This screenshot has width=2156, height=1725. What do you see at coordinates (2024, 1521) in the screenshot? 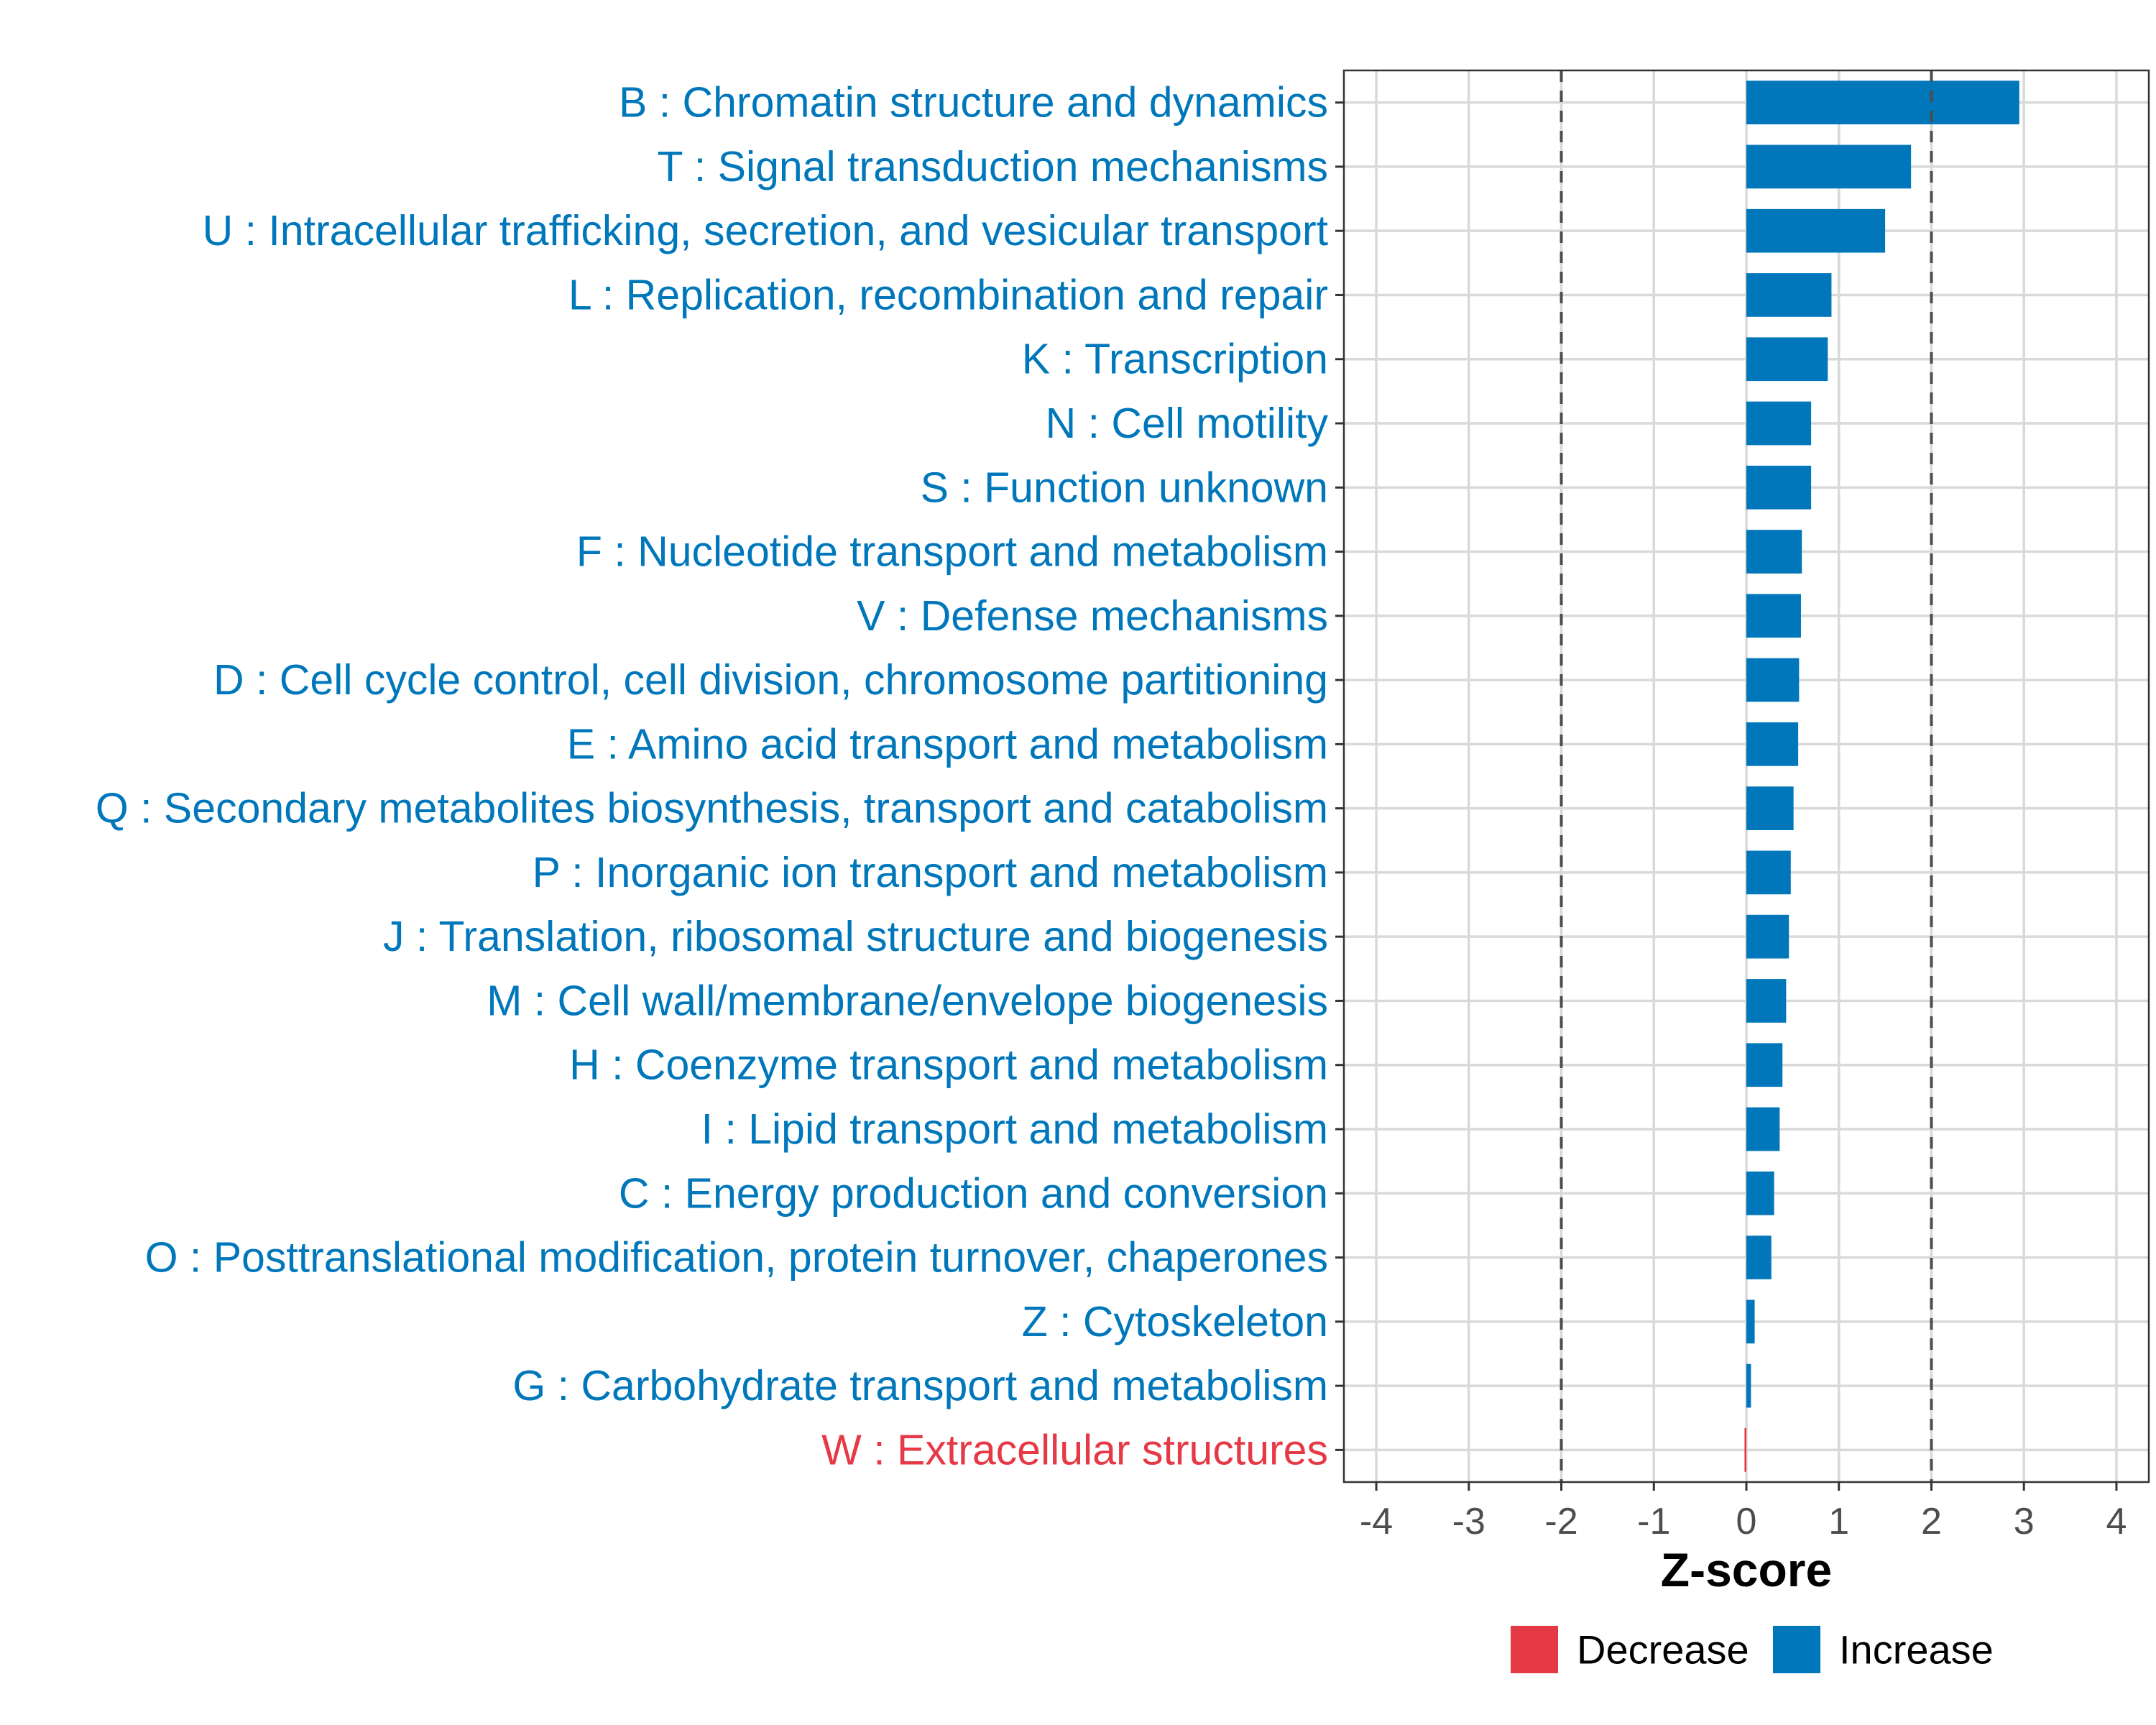
I see `x-tick-label: 3` at bounding box center [2024, 1521].